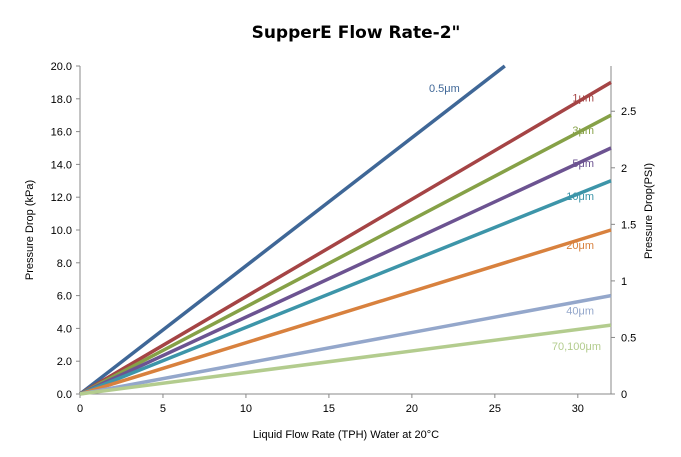 The width and height of the screenshot is (681, 457). What do you see at coordinates (61, 67) in the screenshot?
I see `y-tick-label: 20.0` at bounding box center [61, 67].